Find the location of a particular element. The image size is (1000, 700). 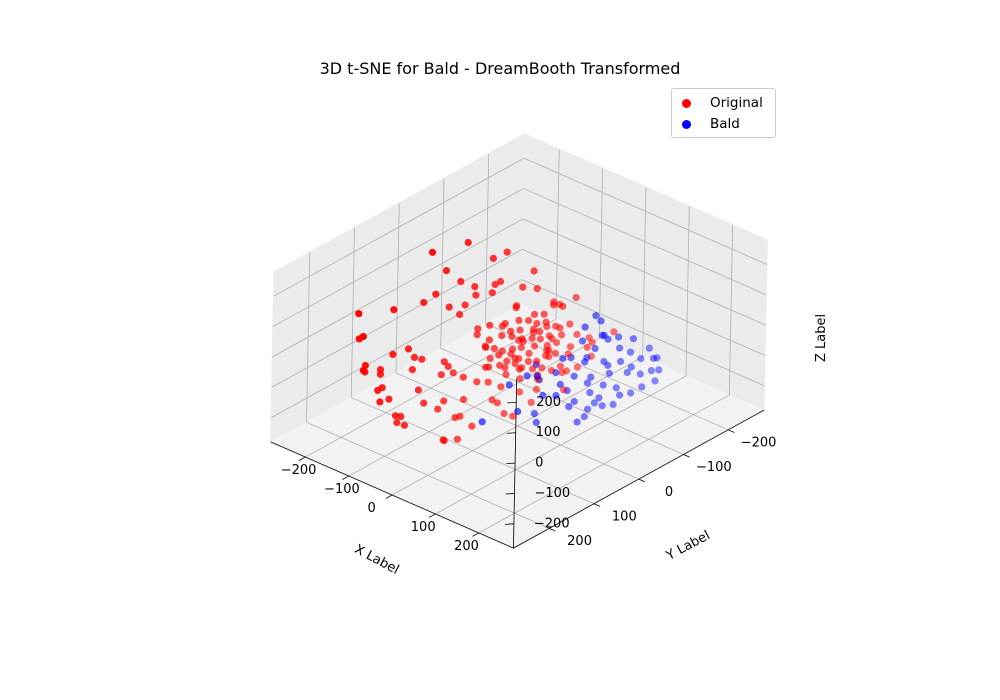

z-tick-label: 100 is located at coordinates (548, 432).